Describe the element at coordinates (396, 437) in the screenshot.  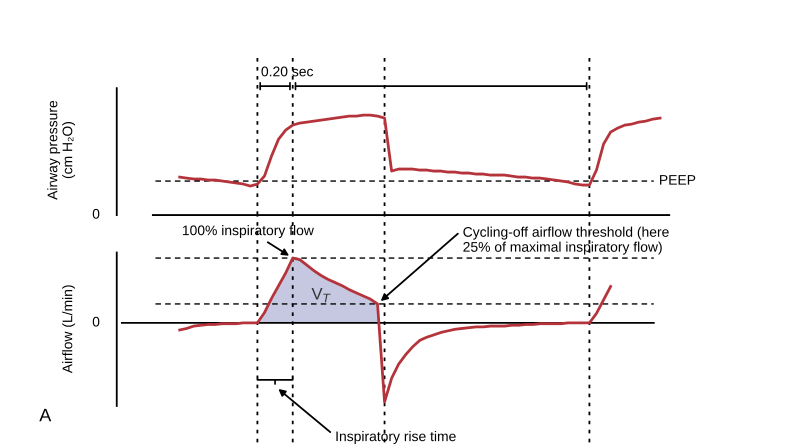
I see `text: Inspiratory rise time` at that location.